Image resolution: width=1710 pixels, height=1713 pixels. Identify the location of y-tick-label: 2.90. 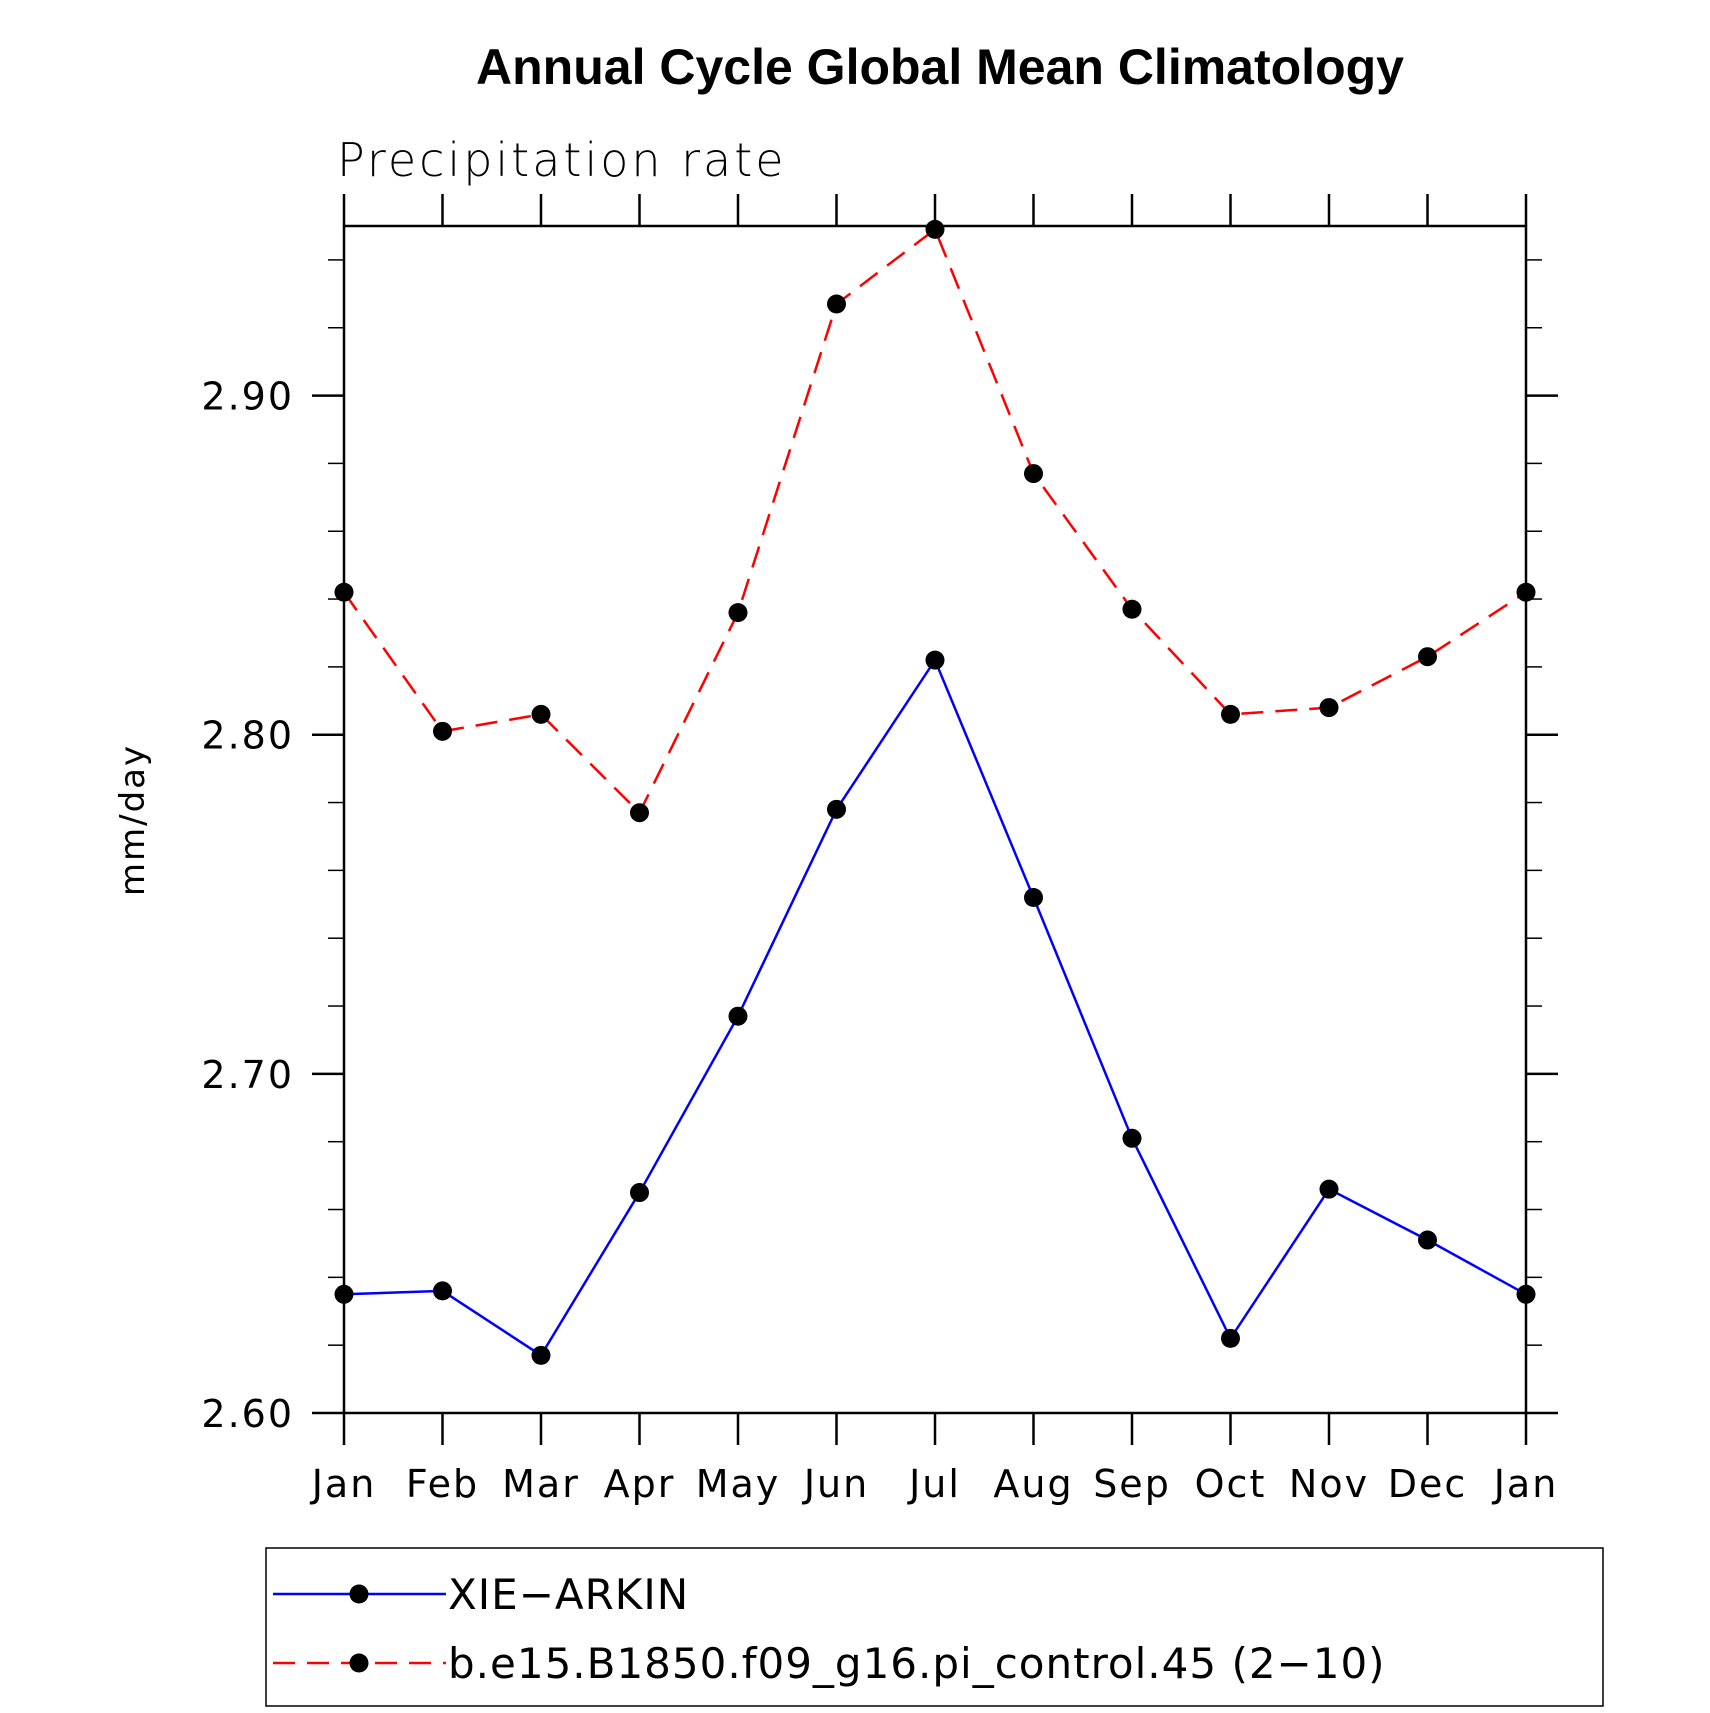
(247, 397).